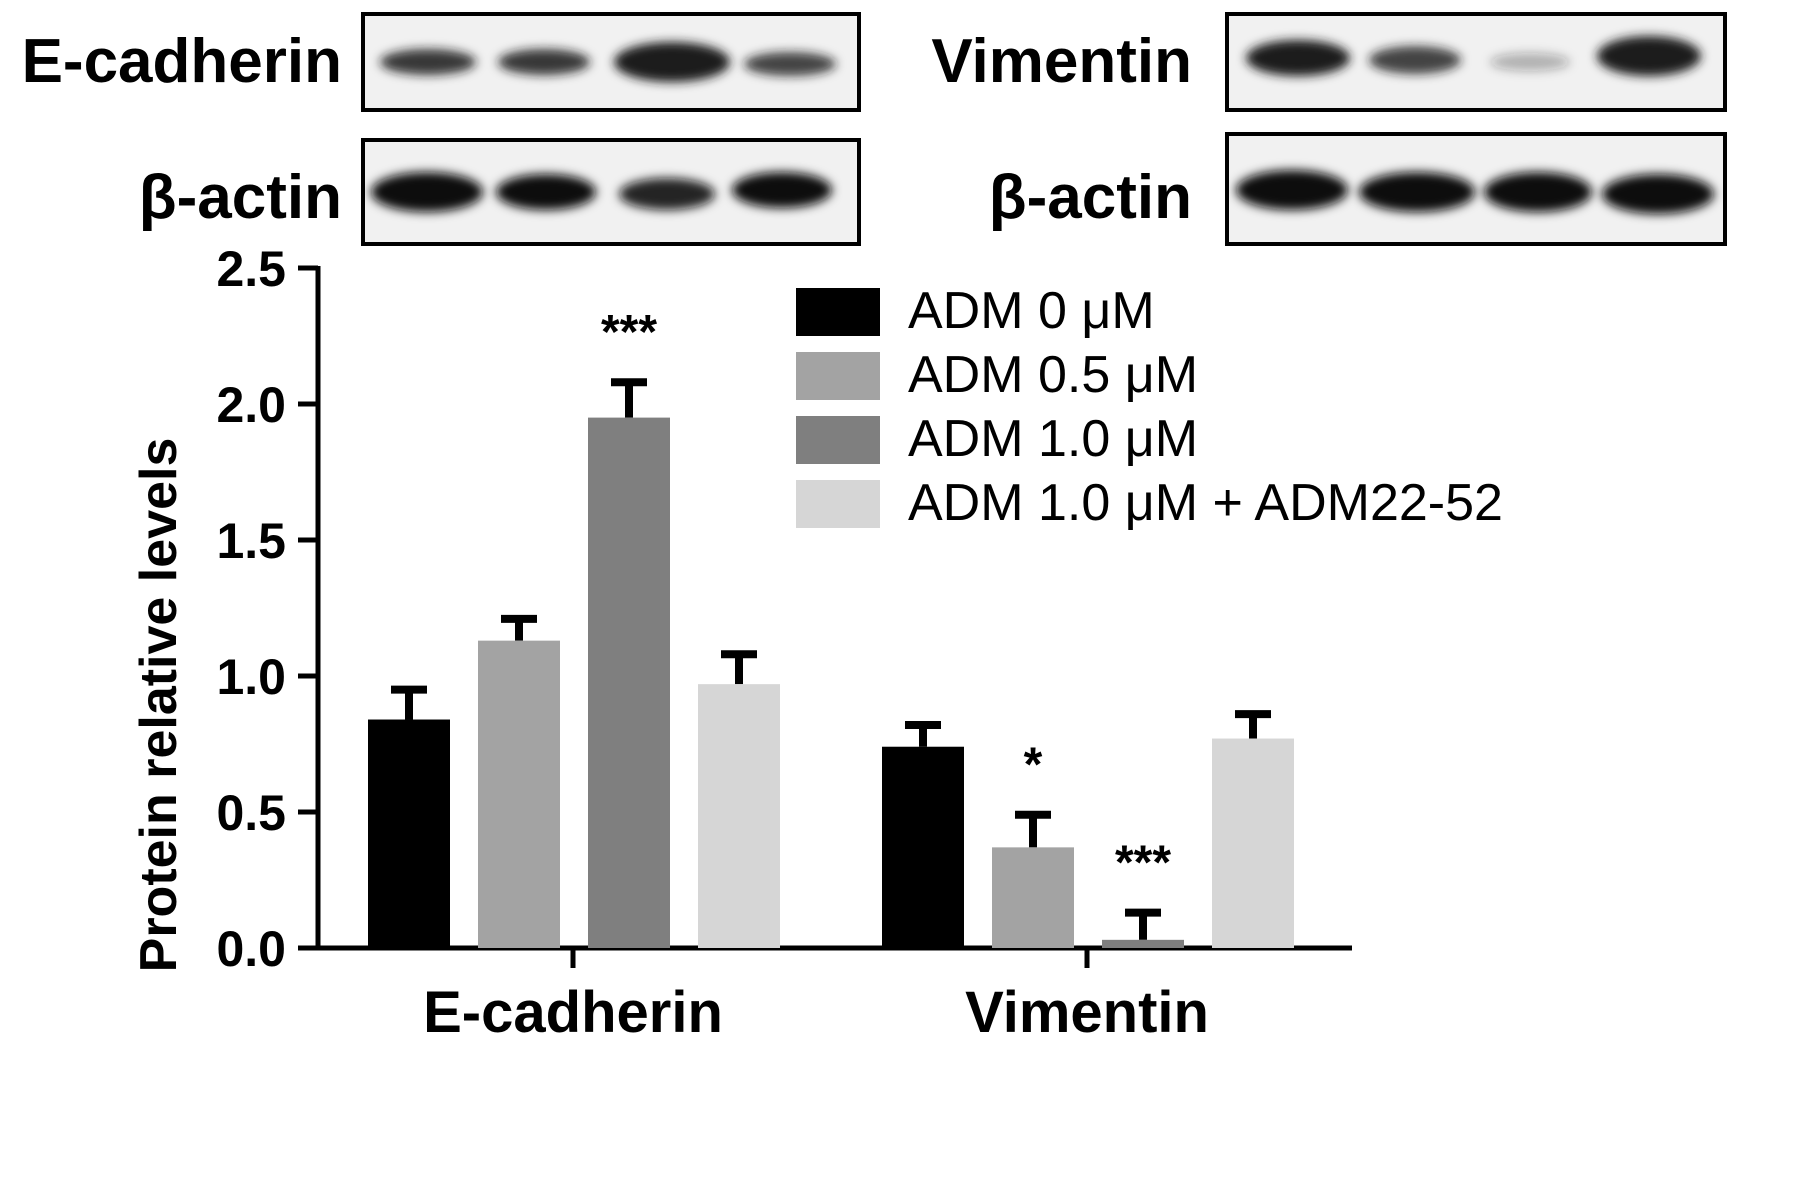 The image size is (1795, 1193). What do you see at coordinates (251, 813) in the screenshot?
I see `y-tick-label: 0.5` at bounding box center [251, 813].